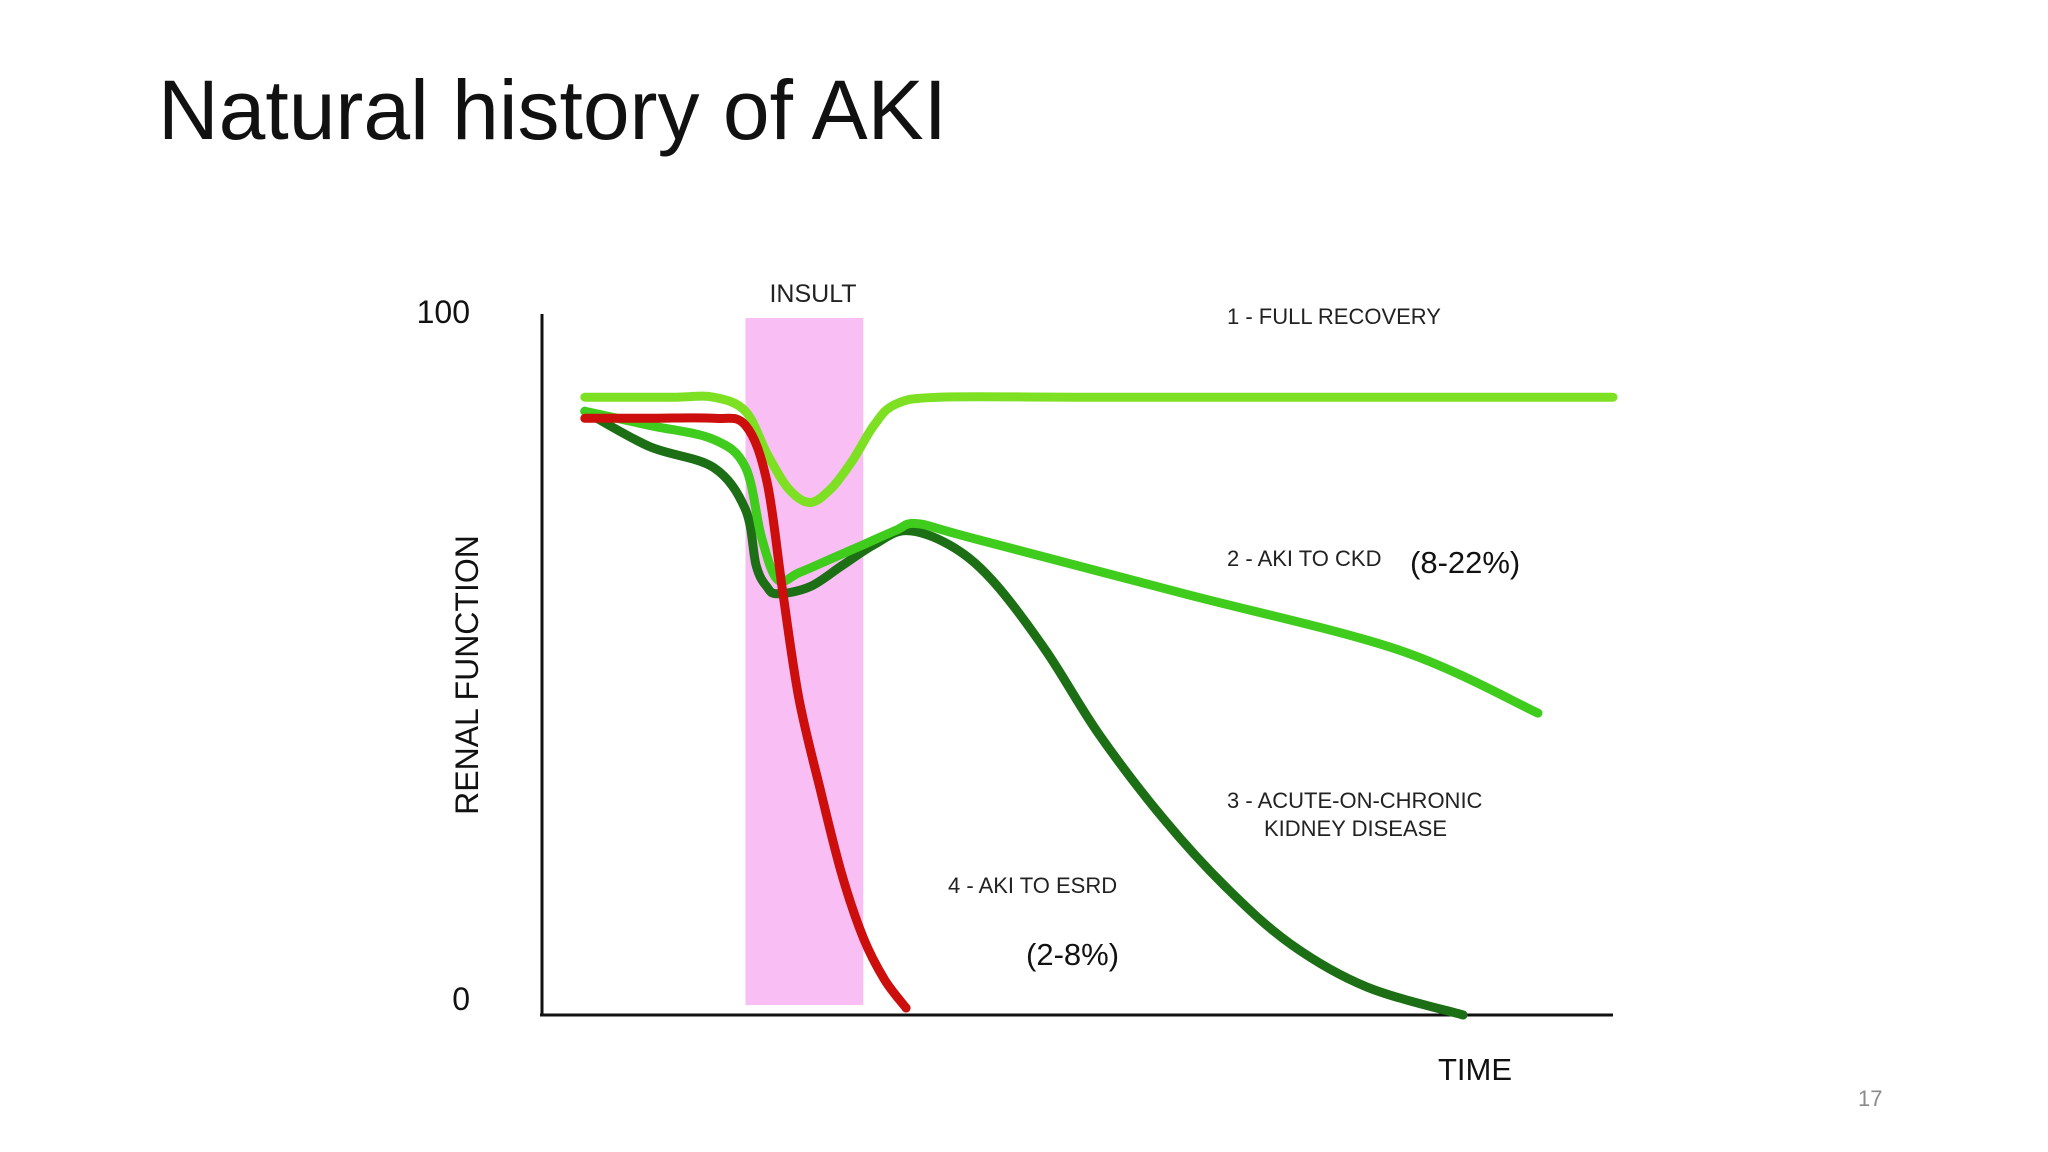  Describe the element at coordinates (1870, 1098) in the screenshot. I see `page-number: 17` at that location.